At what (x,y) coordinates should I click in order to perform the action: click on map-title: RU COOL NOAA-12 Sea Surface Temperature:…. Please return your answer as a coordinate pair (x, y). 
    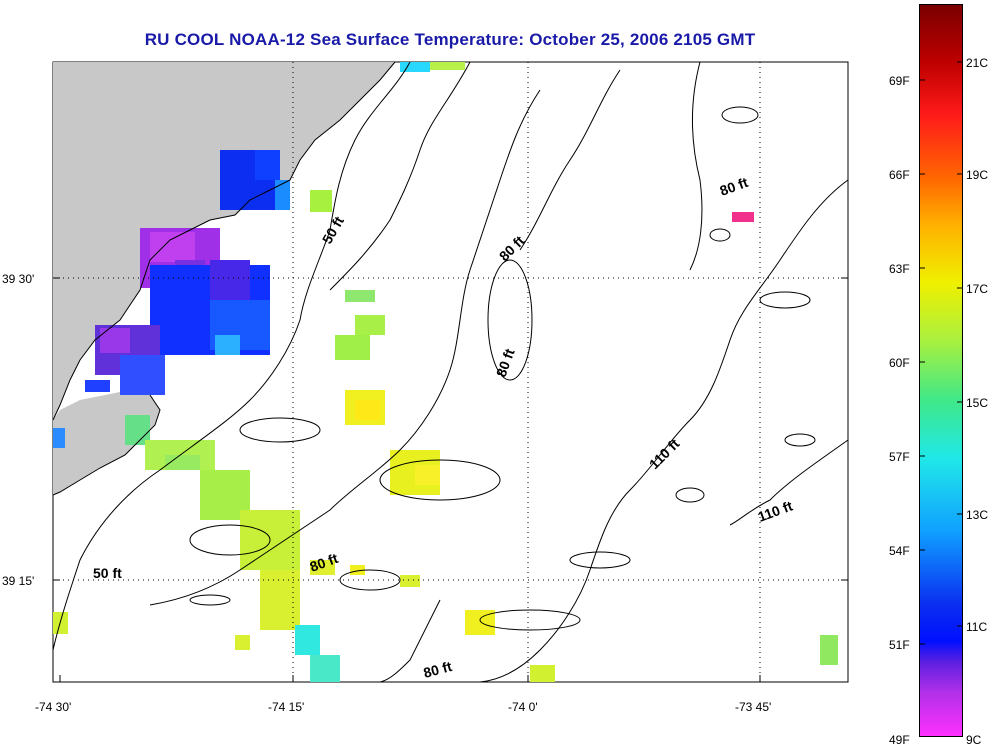
    Looking at the image, I should click on (450, 39).